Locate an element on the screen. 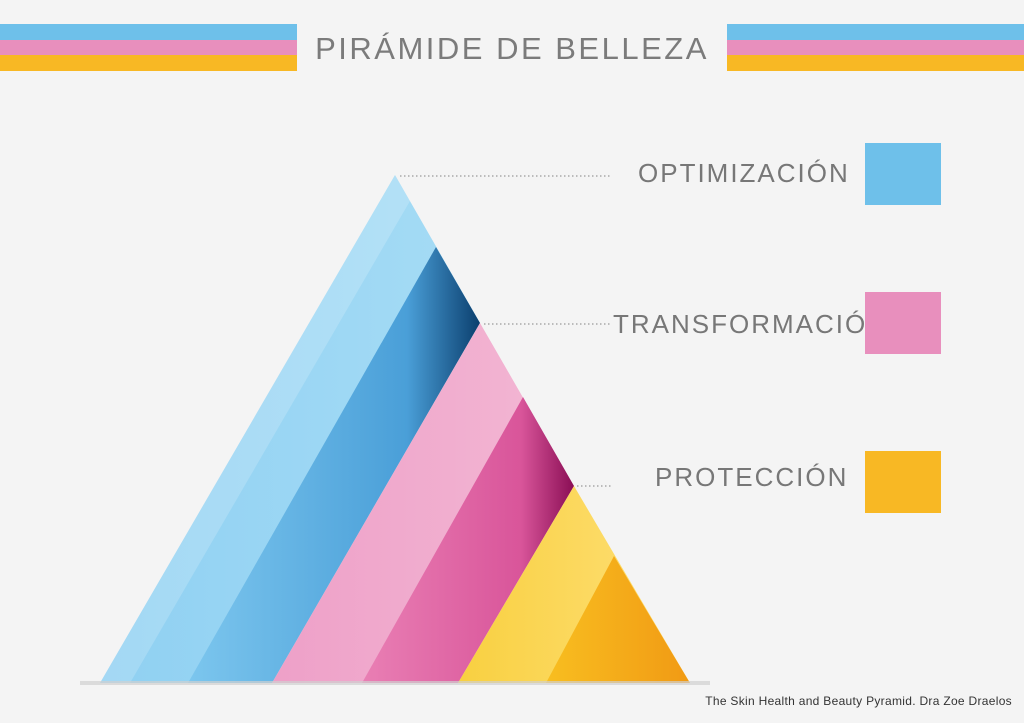 The height and width of the screenshot is (723, 1024). swatch-optimizacion is located at coordinates (903, 174).